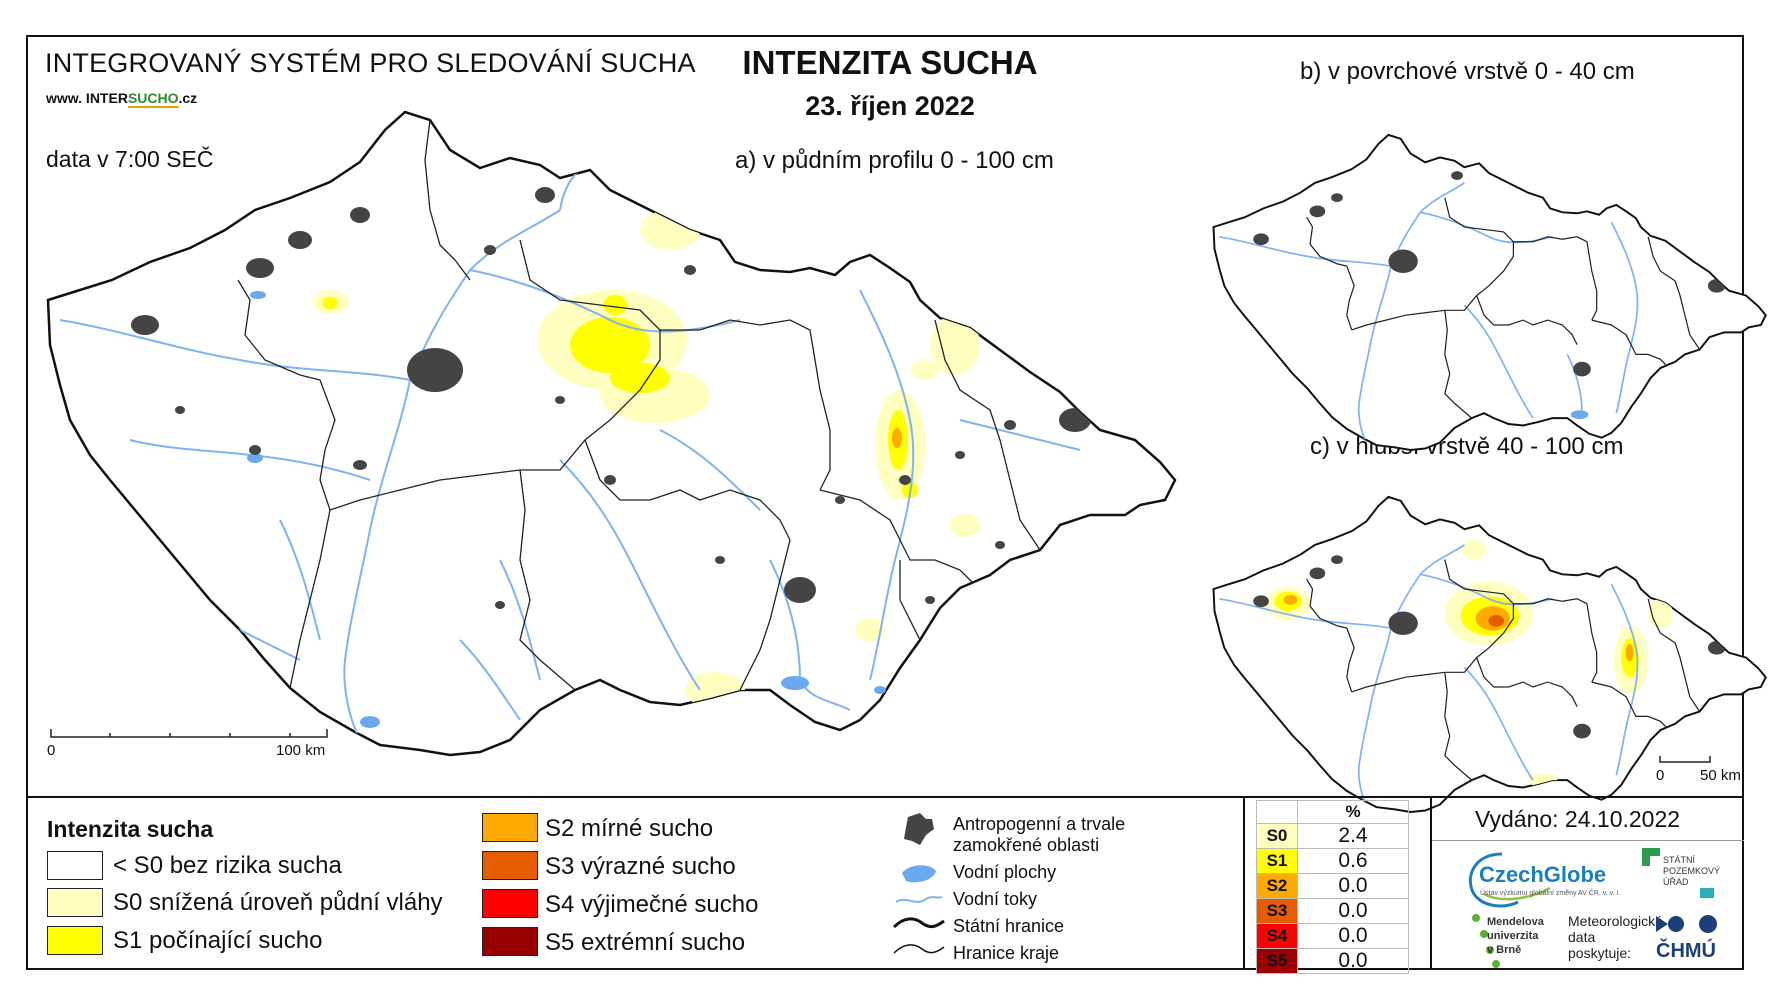 The image size is (1772, 1003). What do you see at coordinates (1277, 861) in the screenshot?
I see `percent-class-s1: S1` at bounding box center [1277, 861].